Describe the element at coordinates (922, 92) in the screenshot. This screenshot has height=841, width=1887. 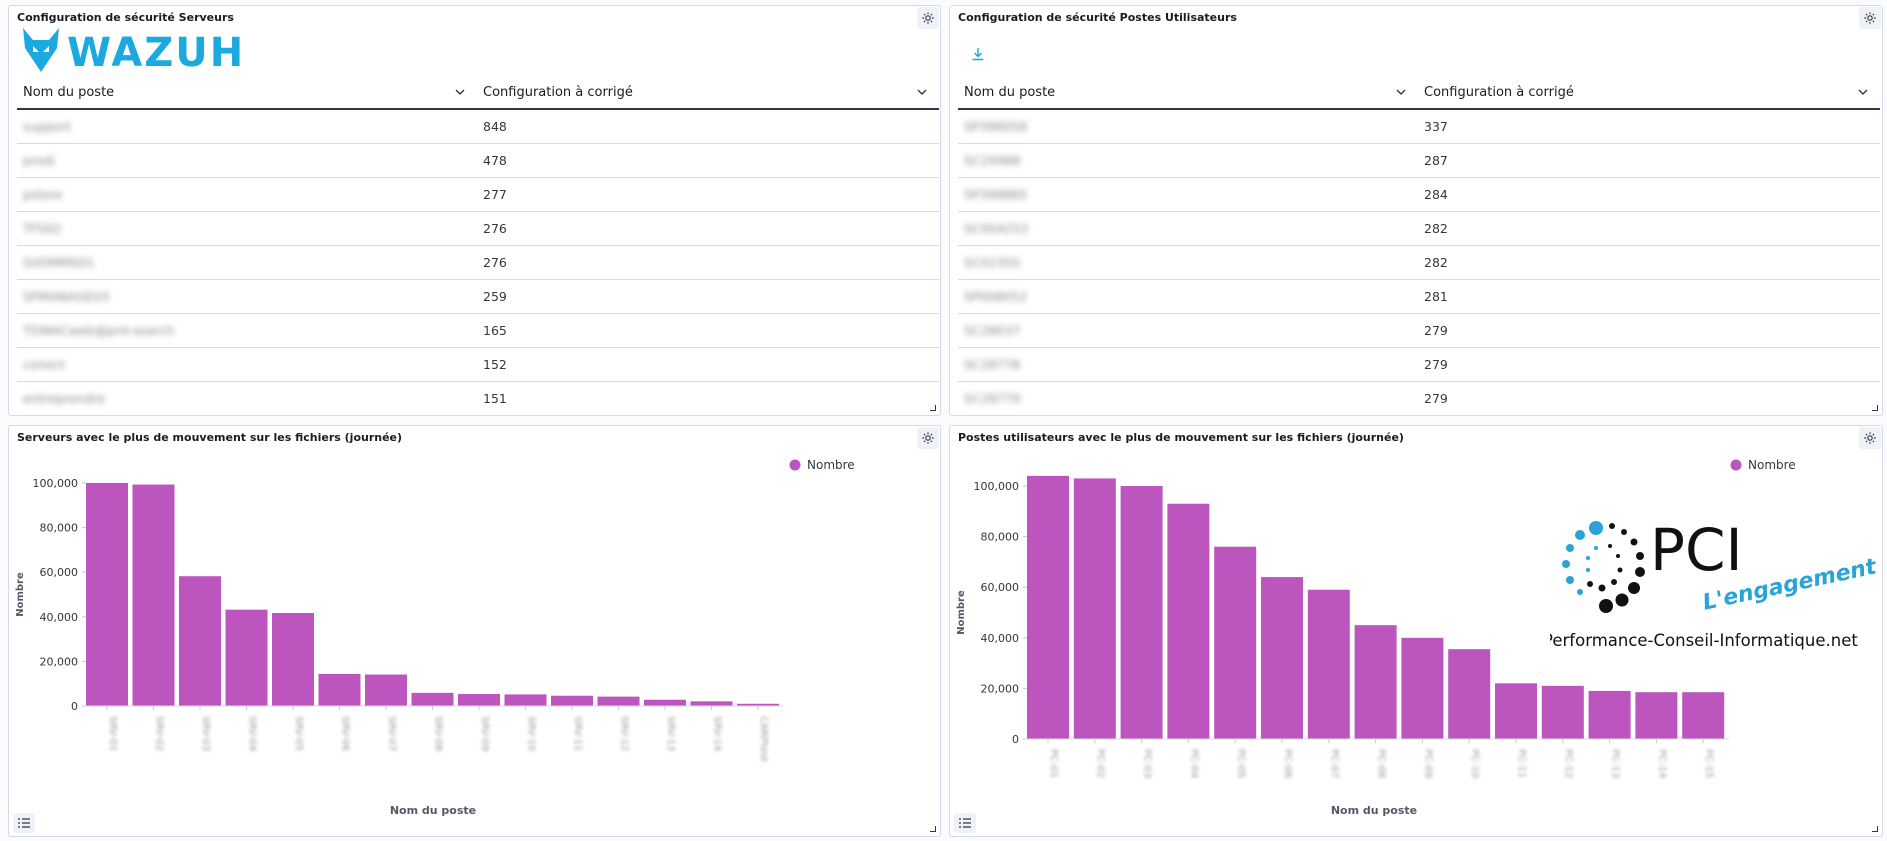
I see `chevron-down-icon` at that location.